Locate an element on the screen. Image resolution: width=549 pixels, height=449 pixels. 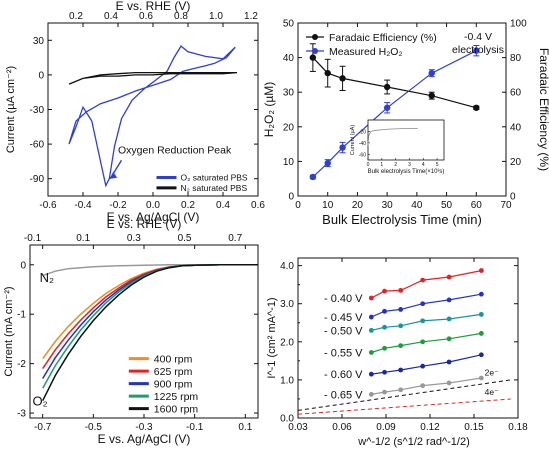
panel-c-legend-label: 625 rpm is located at coordinates (173, 372).